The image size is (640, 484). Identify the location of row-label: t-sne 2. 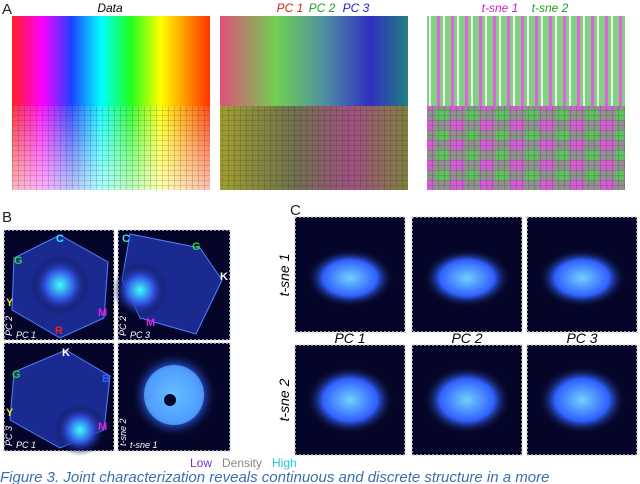
(284, 399).